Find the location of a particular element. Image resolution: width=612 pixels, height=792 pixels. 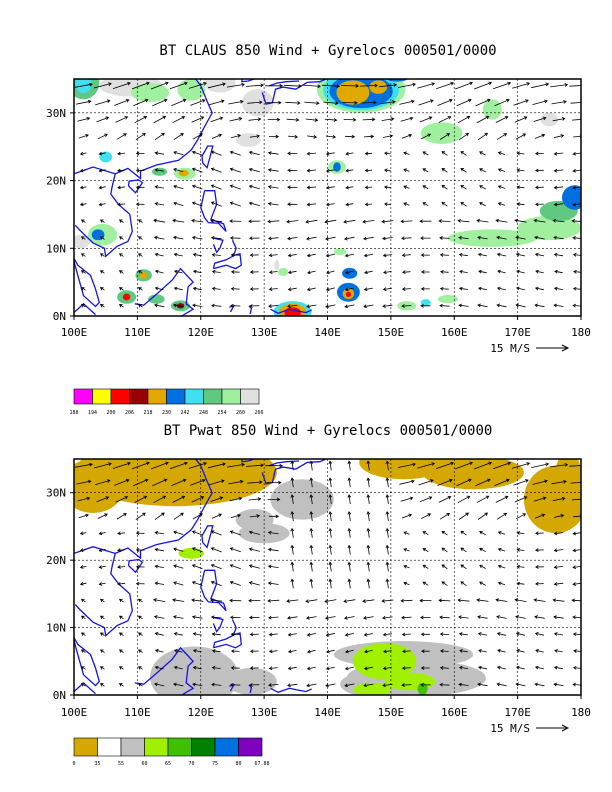

colorbar: 0 35 55 60 65 70 75 80 67.88 is located at coordinates (171, 752).